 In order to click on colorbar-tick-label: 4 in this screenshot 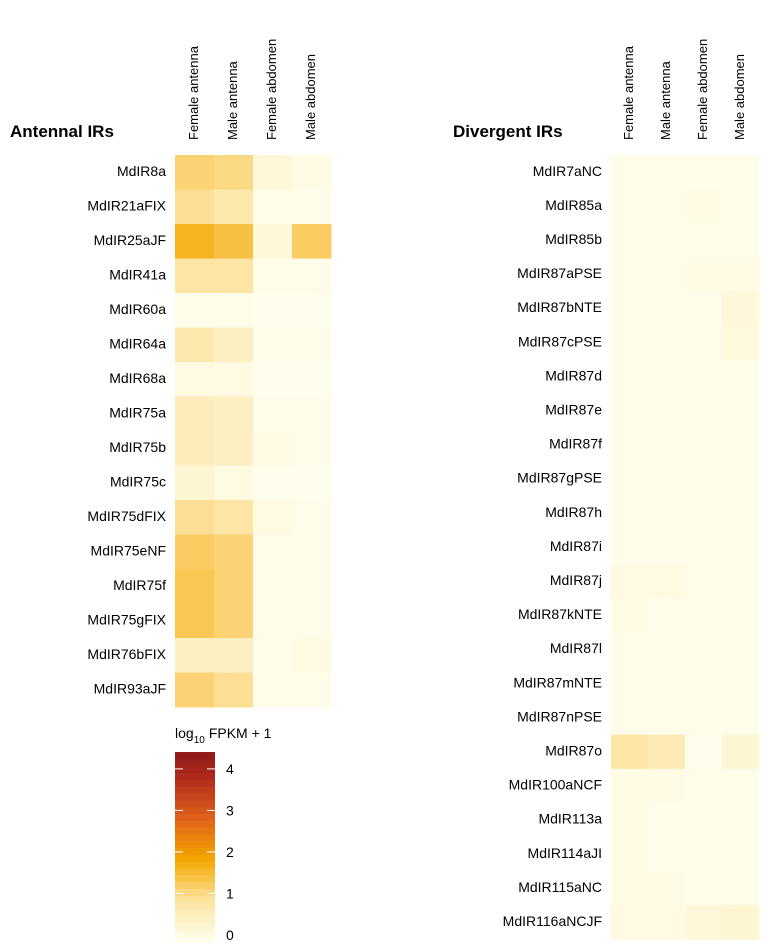, I will do `click(230, 769)`.